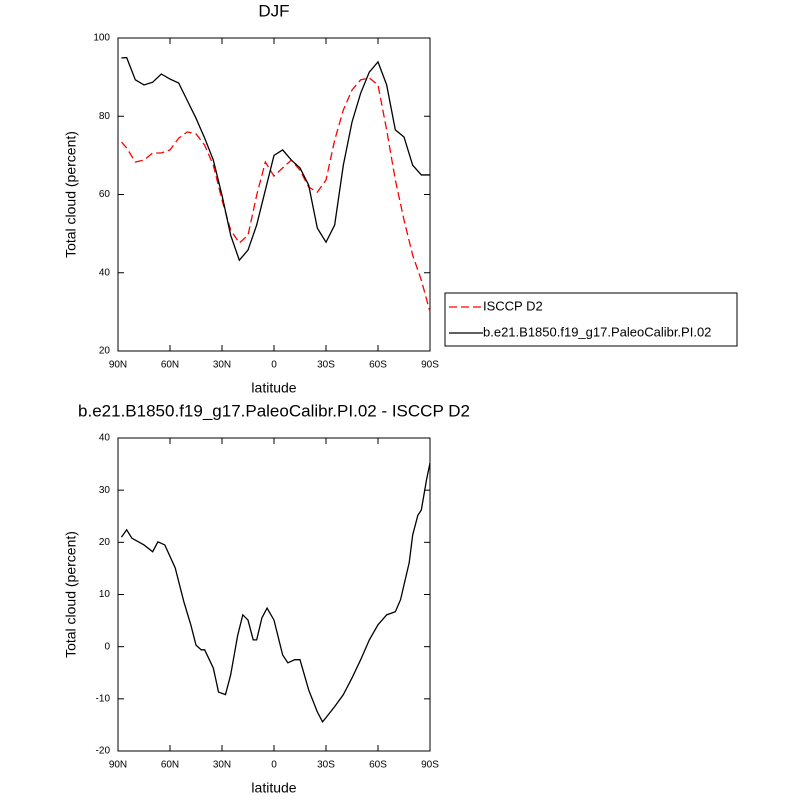 This screenshot has height=800, width=800. Describe the element at coordinates (591, 319) in the screenshot. I see `legend-box` at that location.